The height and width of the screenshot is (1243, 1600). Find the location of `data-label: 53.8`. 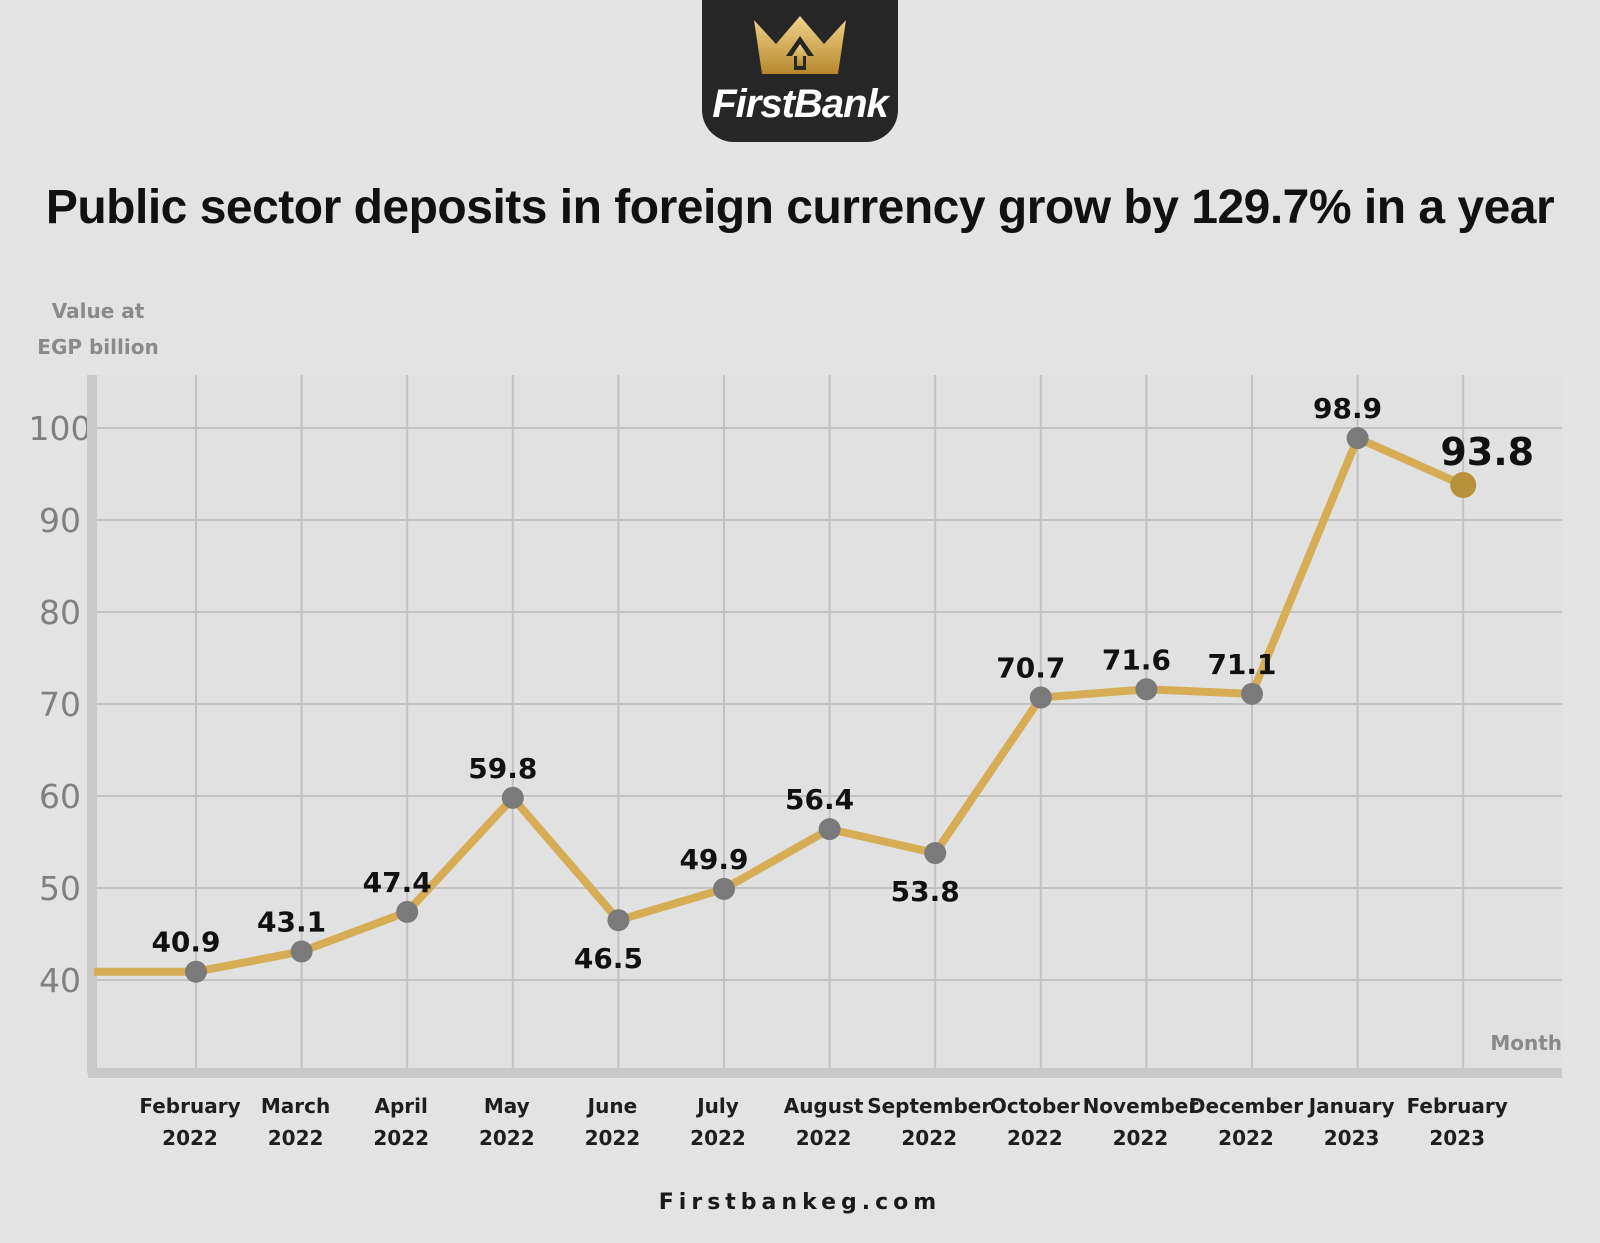

data-label: 53.8 is located at coordinates (925, 891).